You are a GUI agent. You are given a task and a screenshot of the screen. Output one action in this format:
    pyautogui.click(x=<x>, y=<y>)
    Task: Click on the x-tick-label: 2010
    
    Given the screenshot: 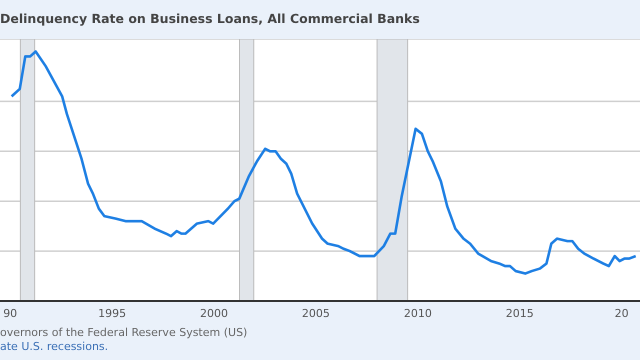 What is the action you would take?
    pyautogui.click(x=418, y=313)
    